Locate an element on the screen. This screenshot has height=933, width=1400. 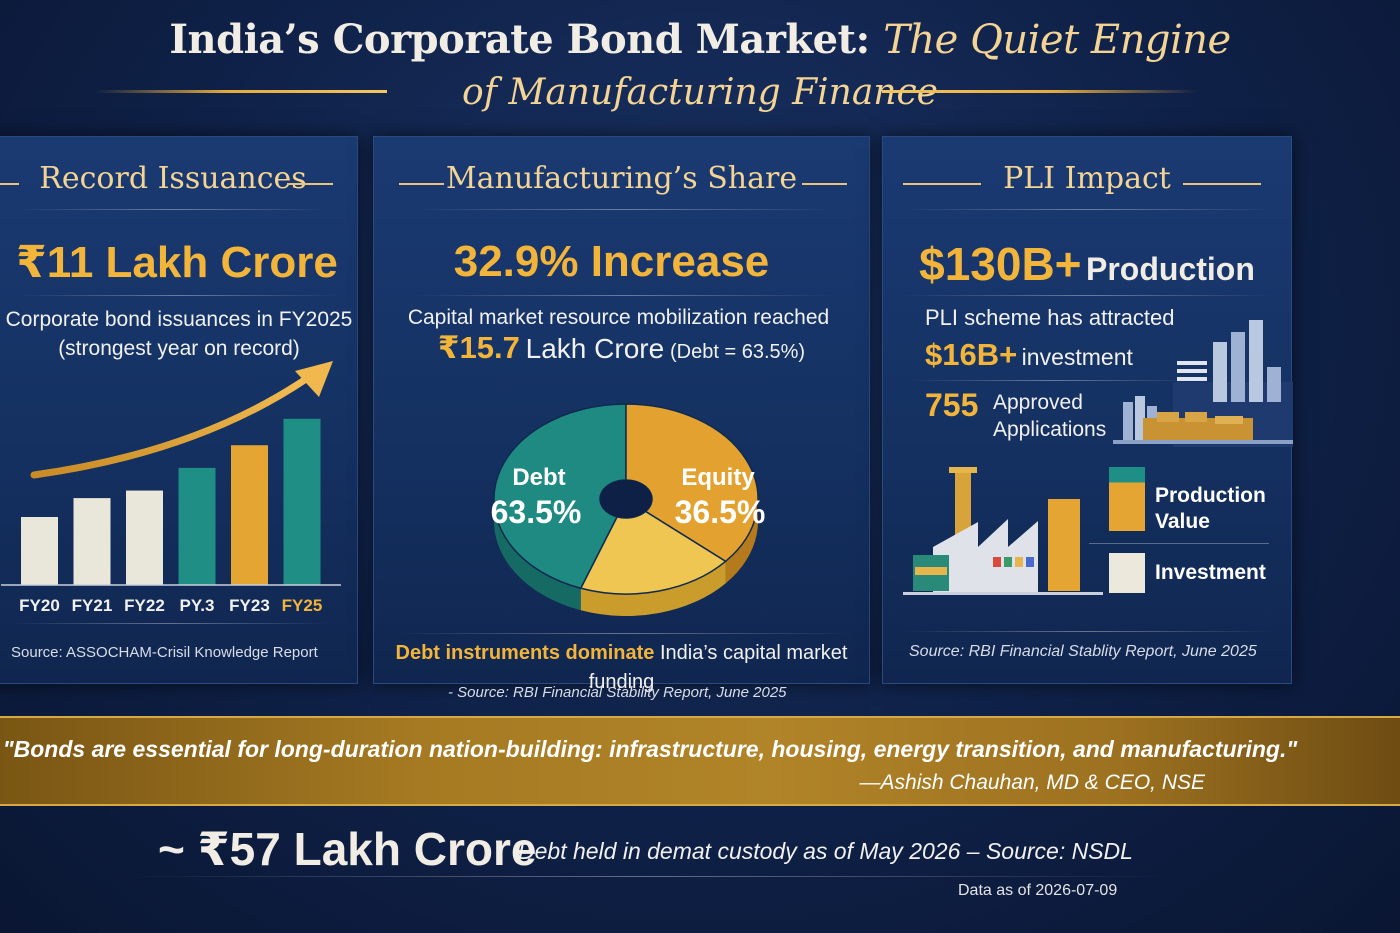
applications-label-line1: Approved is located at coordinates (1038, 402).